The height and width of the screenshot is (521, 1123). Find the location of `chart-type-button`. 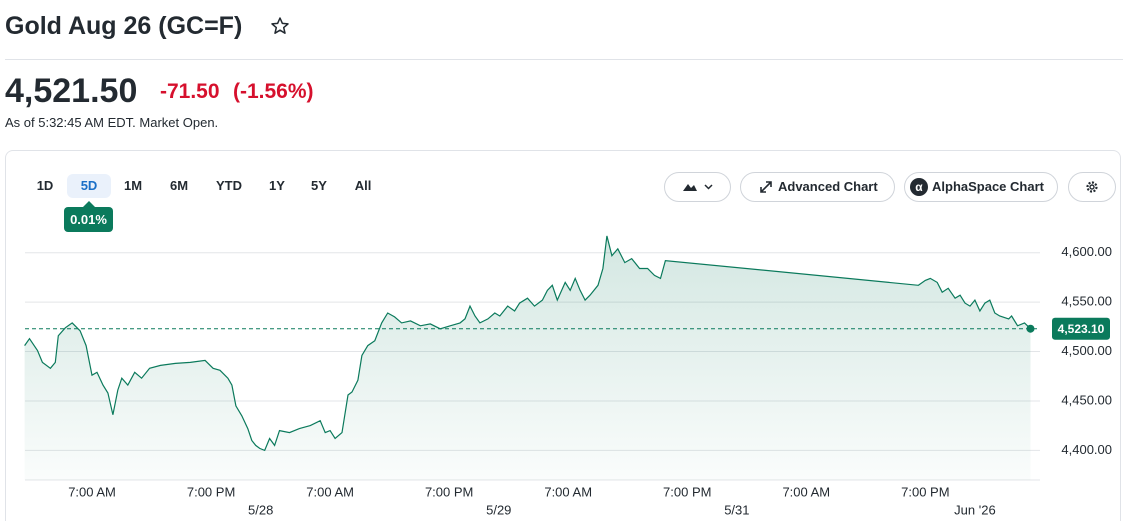

chart-type-button is located at coordinates (697, 187).